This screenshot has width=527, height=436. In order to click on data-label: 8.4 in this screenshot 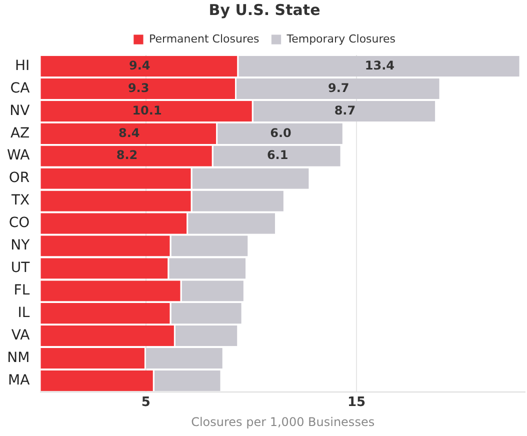, I will do `click(129, 133)`.